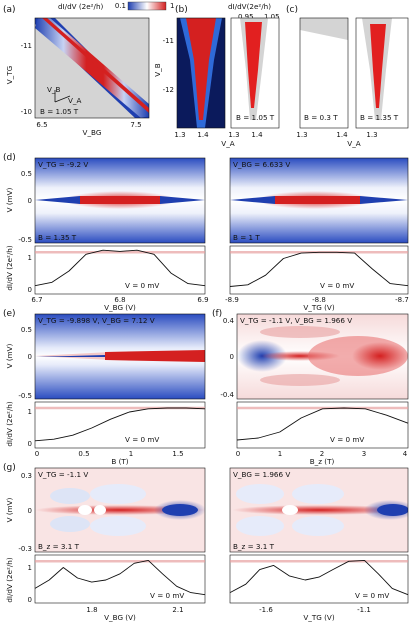 This screenshot has width=415, height=623. What do you see at coordinates (9, 10) in the screenshot?
I see `panel-a-label: (a)` at bounding box center [9, 10].